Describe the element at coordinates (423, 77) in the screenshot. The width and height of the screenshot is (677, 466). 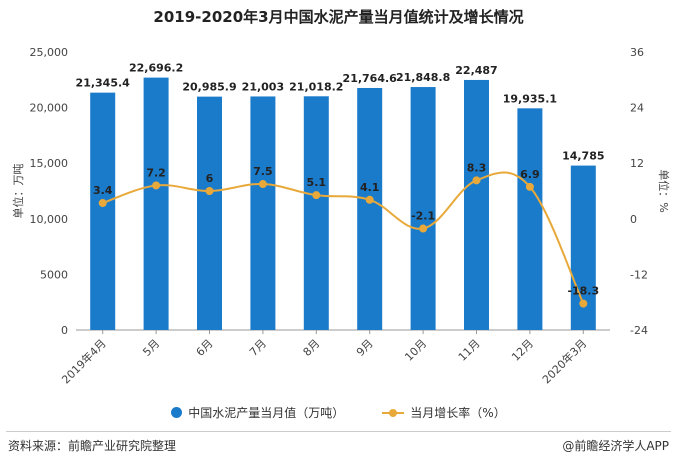
I see `bar-value-label: 21,848.8` at that location.